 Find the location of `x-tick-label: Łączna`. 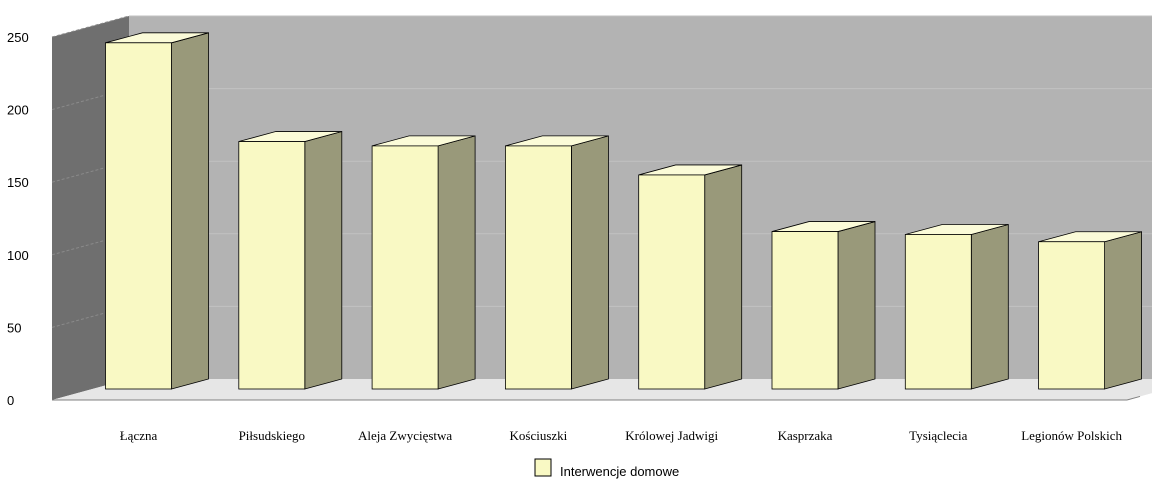

x-tick-label: Łączna is located at coordinates (139, 435).